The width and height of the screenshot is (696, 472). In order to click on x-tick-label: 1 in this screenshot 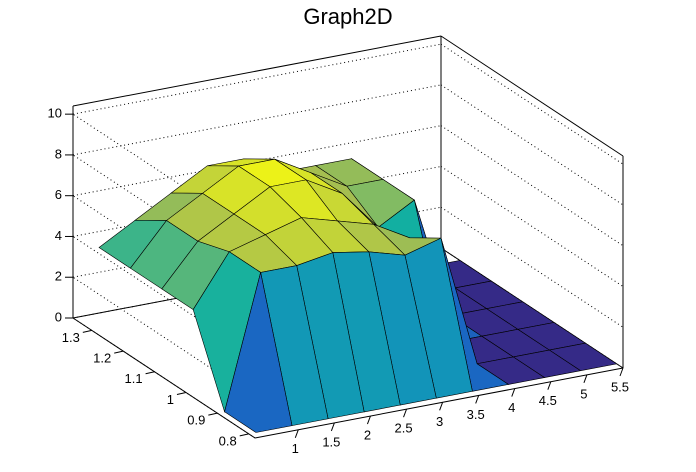, I will do `click(295, 448)`.